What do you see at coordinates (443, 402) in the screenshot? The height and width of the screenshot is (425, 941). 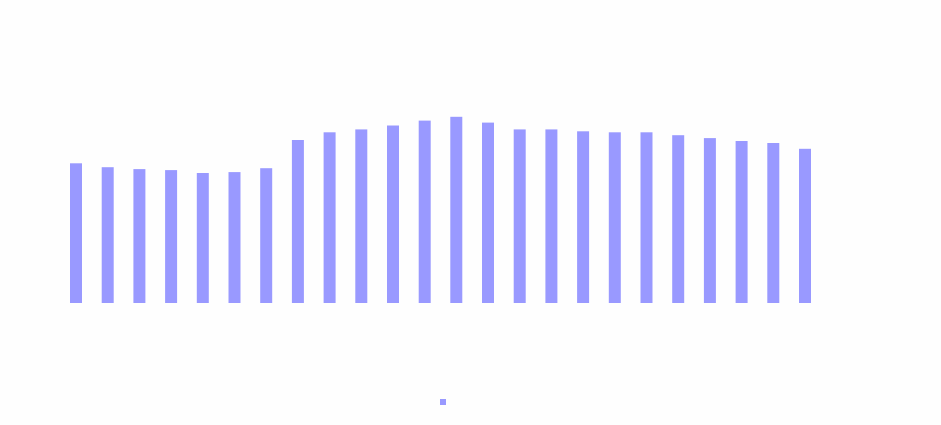 I see `legend-swatch` at bounding box center [443, 402].